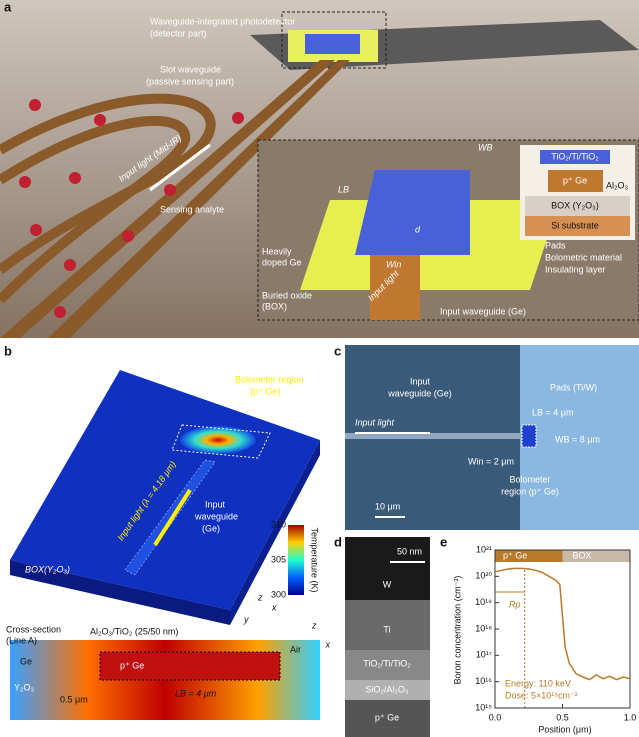 The image size is (639, 737). I want to click on label: Y₂O₃, so click(24, 687).